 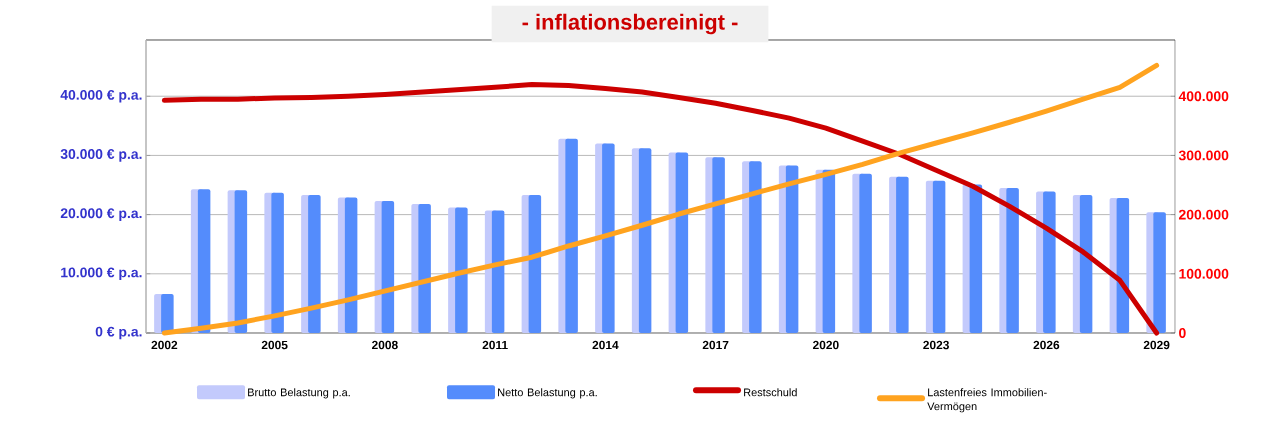 I want to click on y-tick-label: 0 € p.a., so click(x=118, y=333).